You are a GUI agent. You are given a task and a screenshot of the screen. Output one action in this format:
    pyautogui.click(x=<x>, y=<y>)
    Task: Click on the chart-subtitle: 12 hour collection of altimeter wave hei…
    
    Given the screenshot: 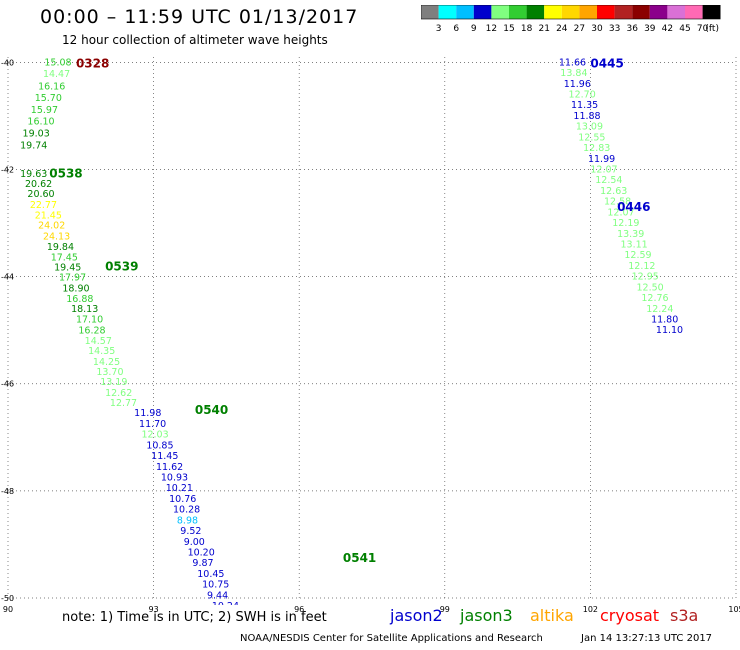 What is the action you would take?
    pyautogui.click(x=195, y=40)
    